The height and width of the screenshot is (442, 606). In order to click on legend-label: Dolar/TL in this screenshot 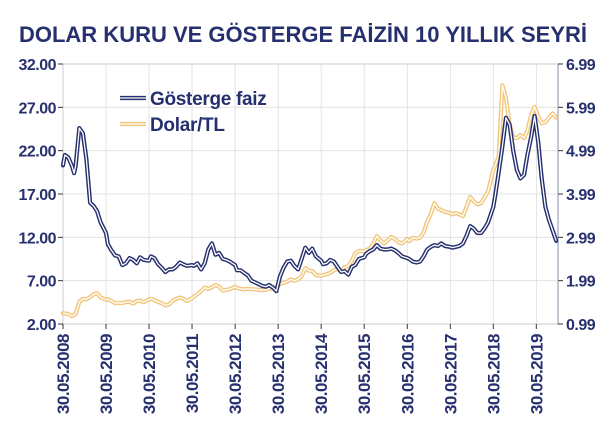, I will do `click(187, 125)`.